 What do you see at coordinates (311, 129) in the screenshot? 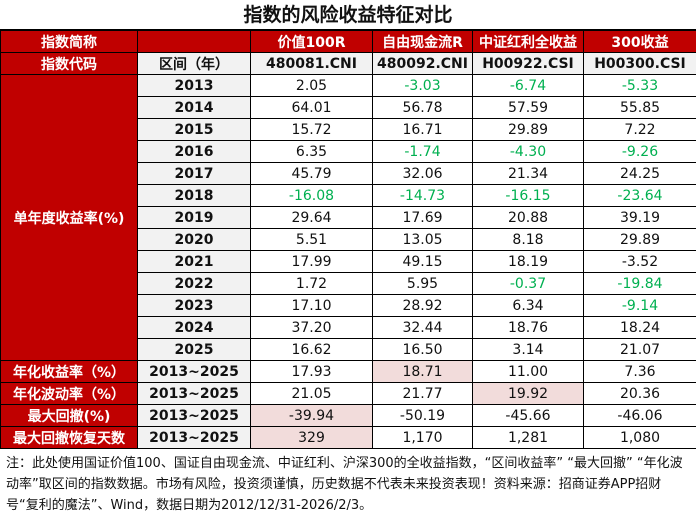
I see `return-value-cell: 15.72` at bounding box center [311, 129].